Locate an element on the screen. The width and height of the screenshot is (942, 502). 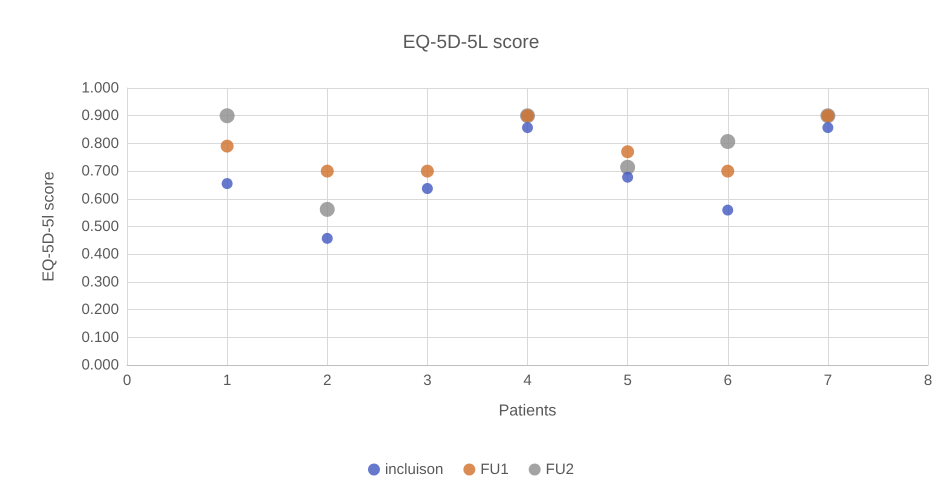
y-tick-label: 0.500 is located at coordinates (100, 226).